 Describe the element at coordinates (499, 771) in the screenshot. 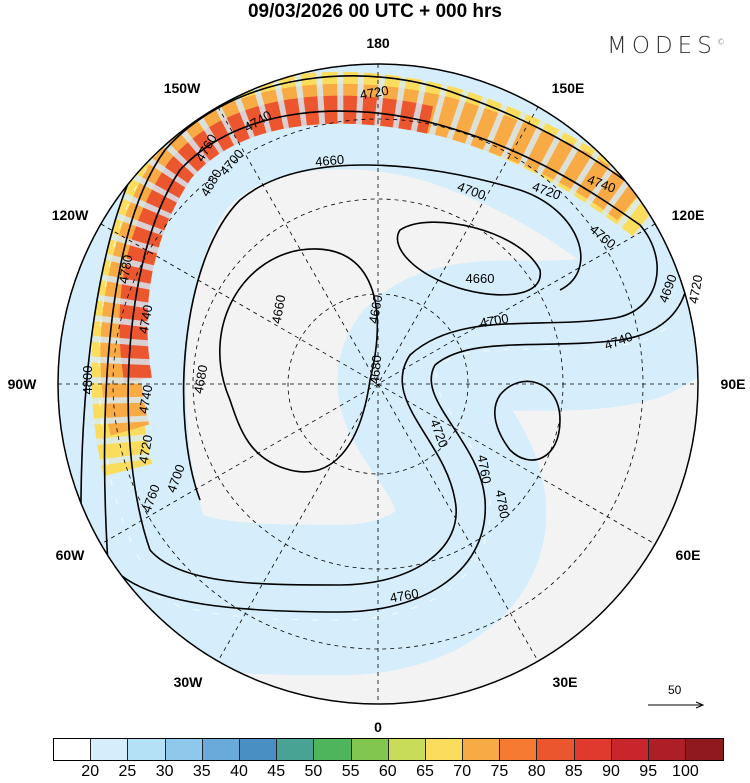

I see `colorbar-tick-label: 75` at that location.